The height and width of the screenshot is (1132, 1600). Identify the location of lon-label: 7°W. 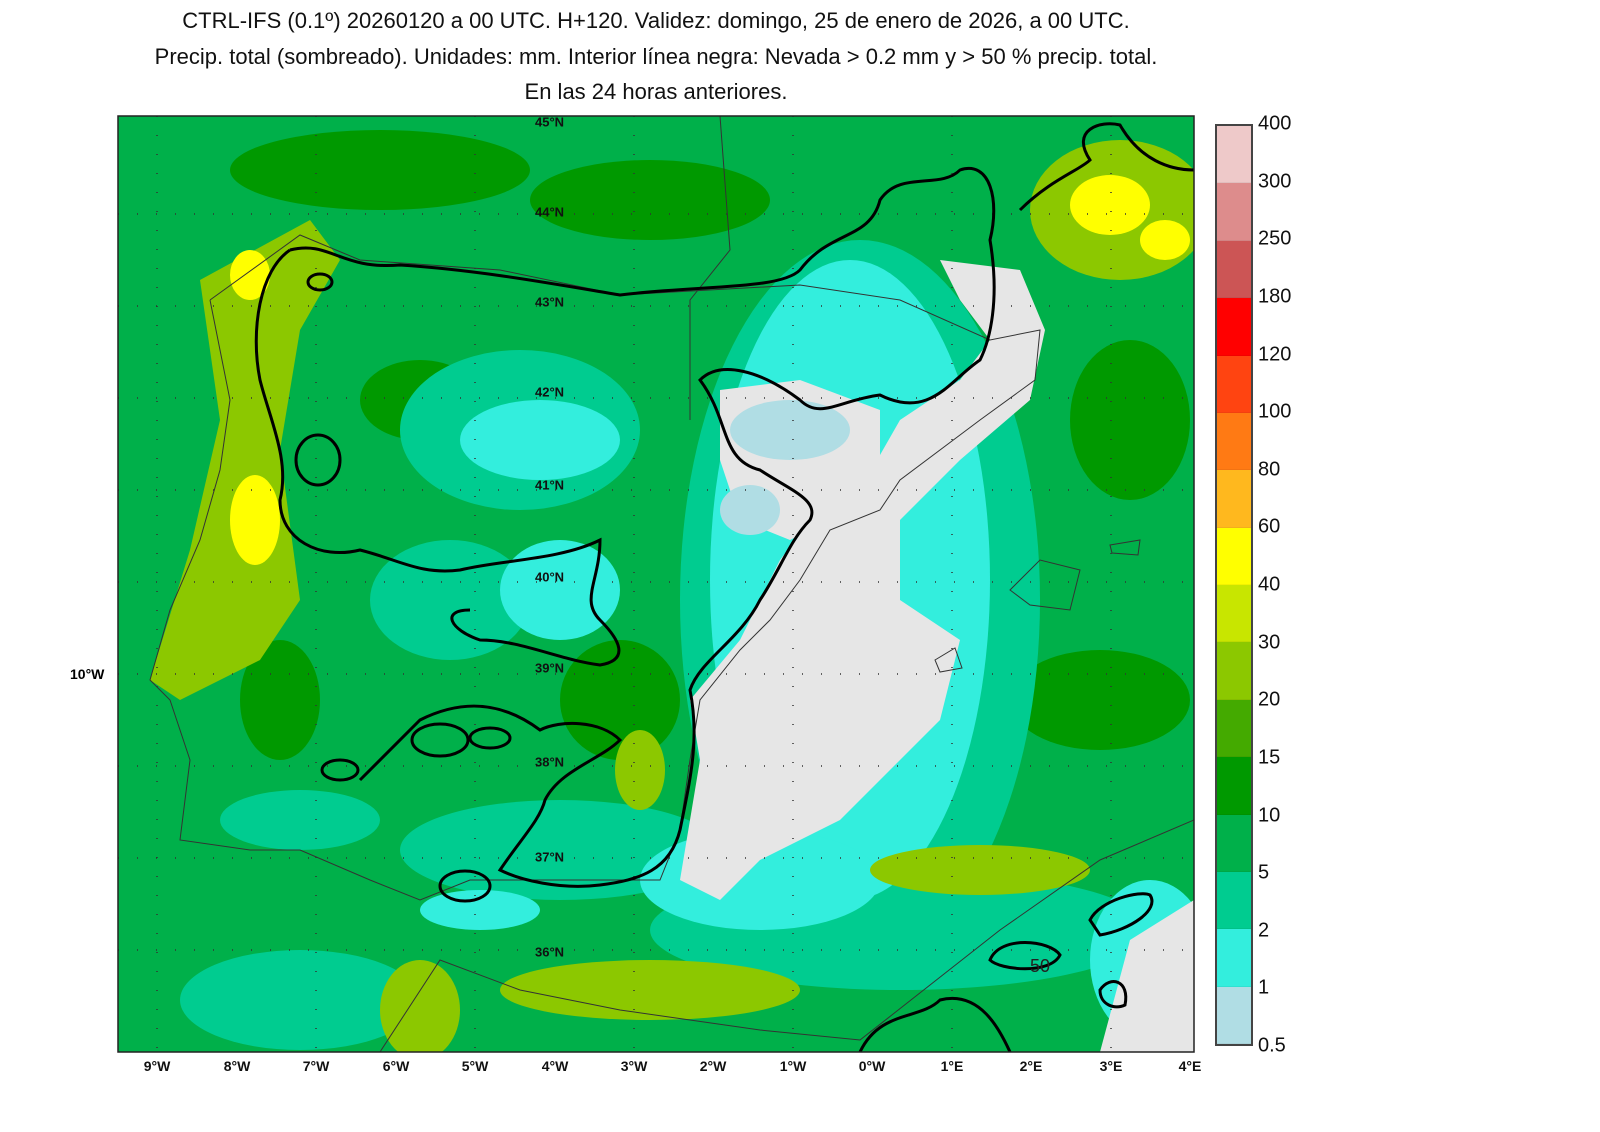
(316, 1066).